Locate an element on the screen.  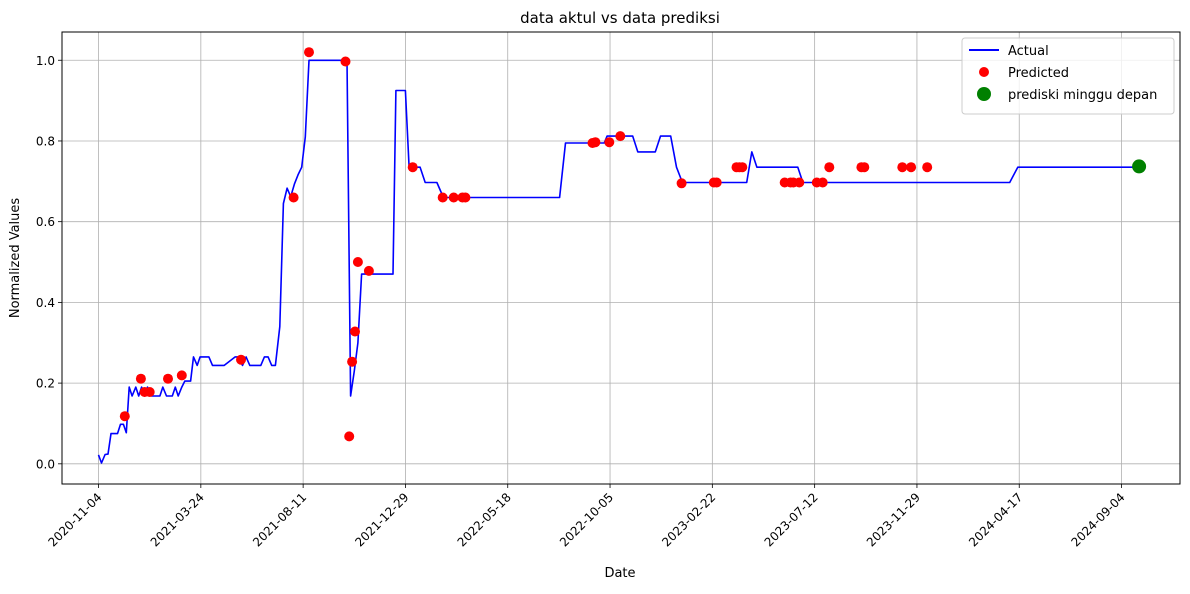
legend-box is located at coordinates (1068, 76).